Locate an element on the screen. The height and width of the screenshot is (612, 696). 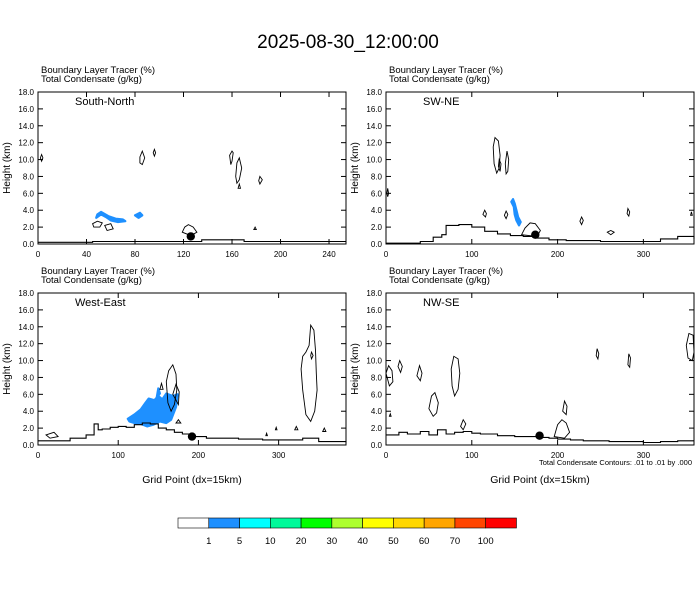
panel-label: NW-SE is located at coordinates (441, 303).